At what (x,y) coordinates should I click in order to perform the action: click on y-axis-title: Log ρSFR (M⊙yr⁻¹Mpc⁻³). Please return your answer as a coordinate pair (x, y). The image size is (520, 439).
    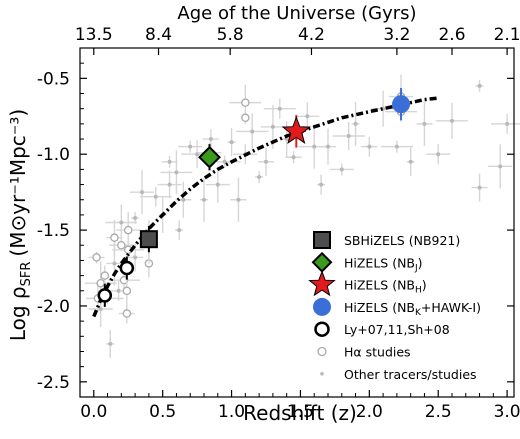
    Looking at the image, I should click on (20, 225).